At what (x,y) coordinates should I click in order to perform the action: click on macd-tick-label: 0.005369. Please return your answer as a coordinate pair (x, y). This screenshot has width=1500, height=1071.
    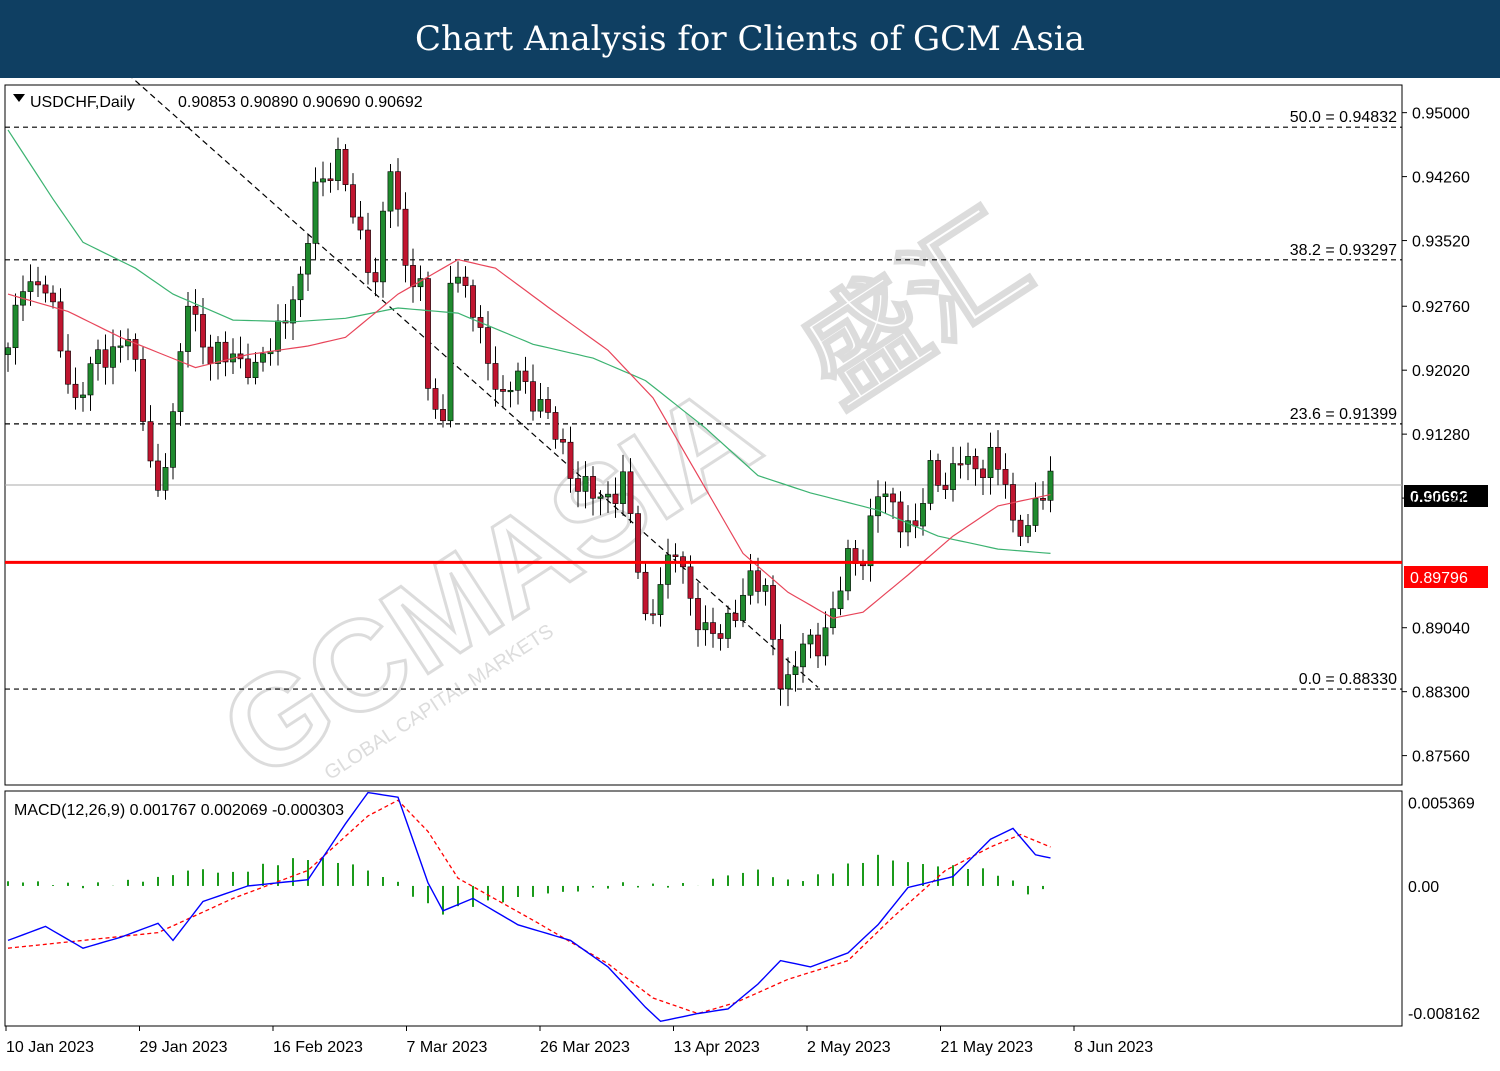
    Looking at the image, I should click on (1441, 803).